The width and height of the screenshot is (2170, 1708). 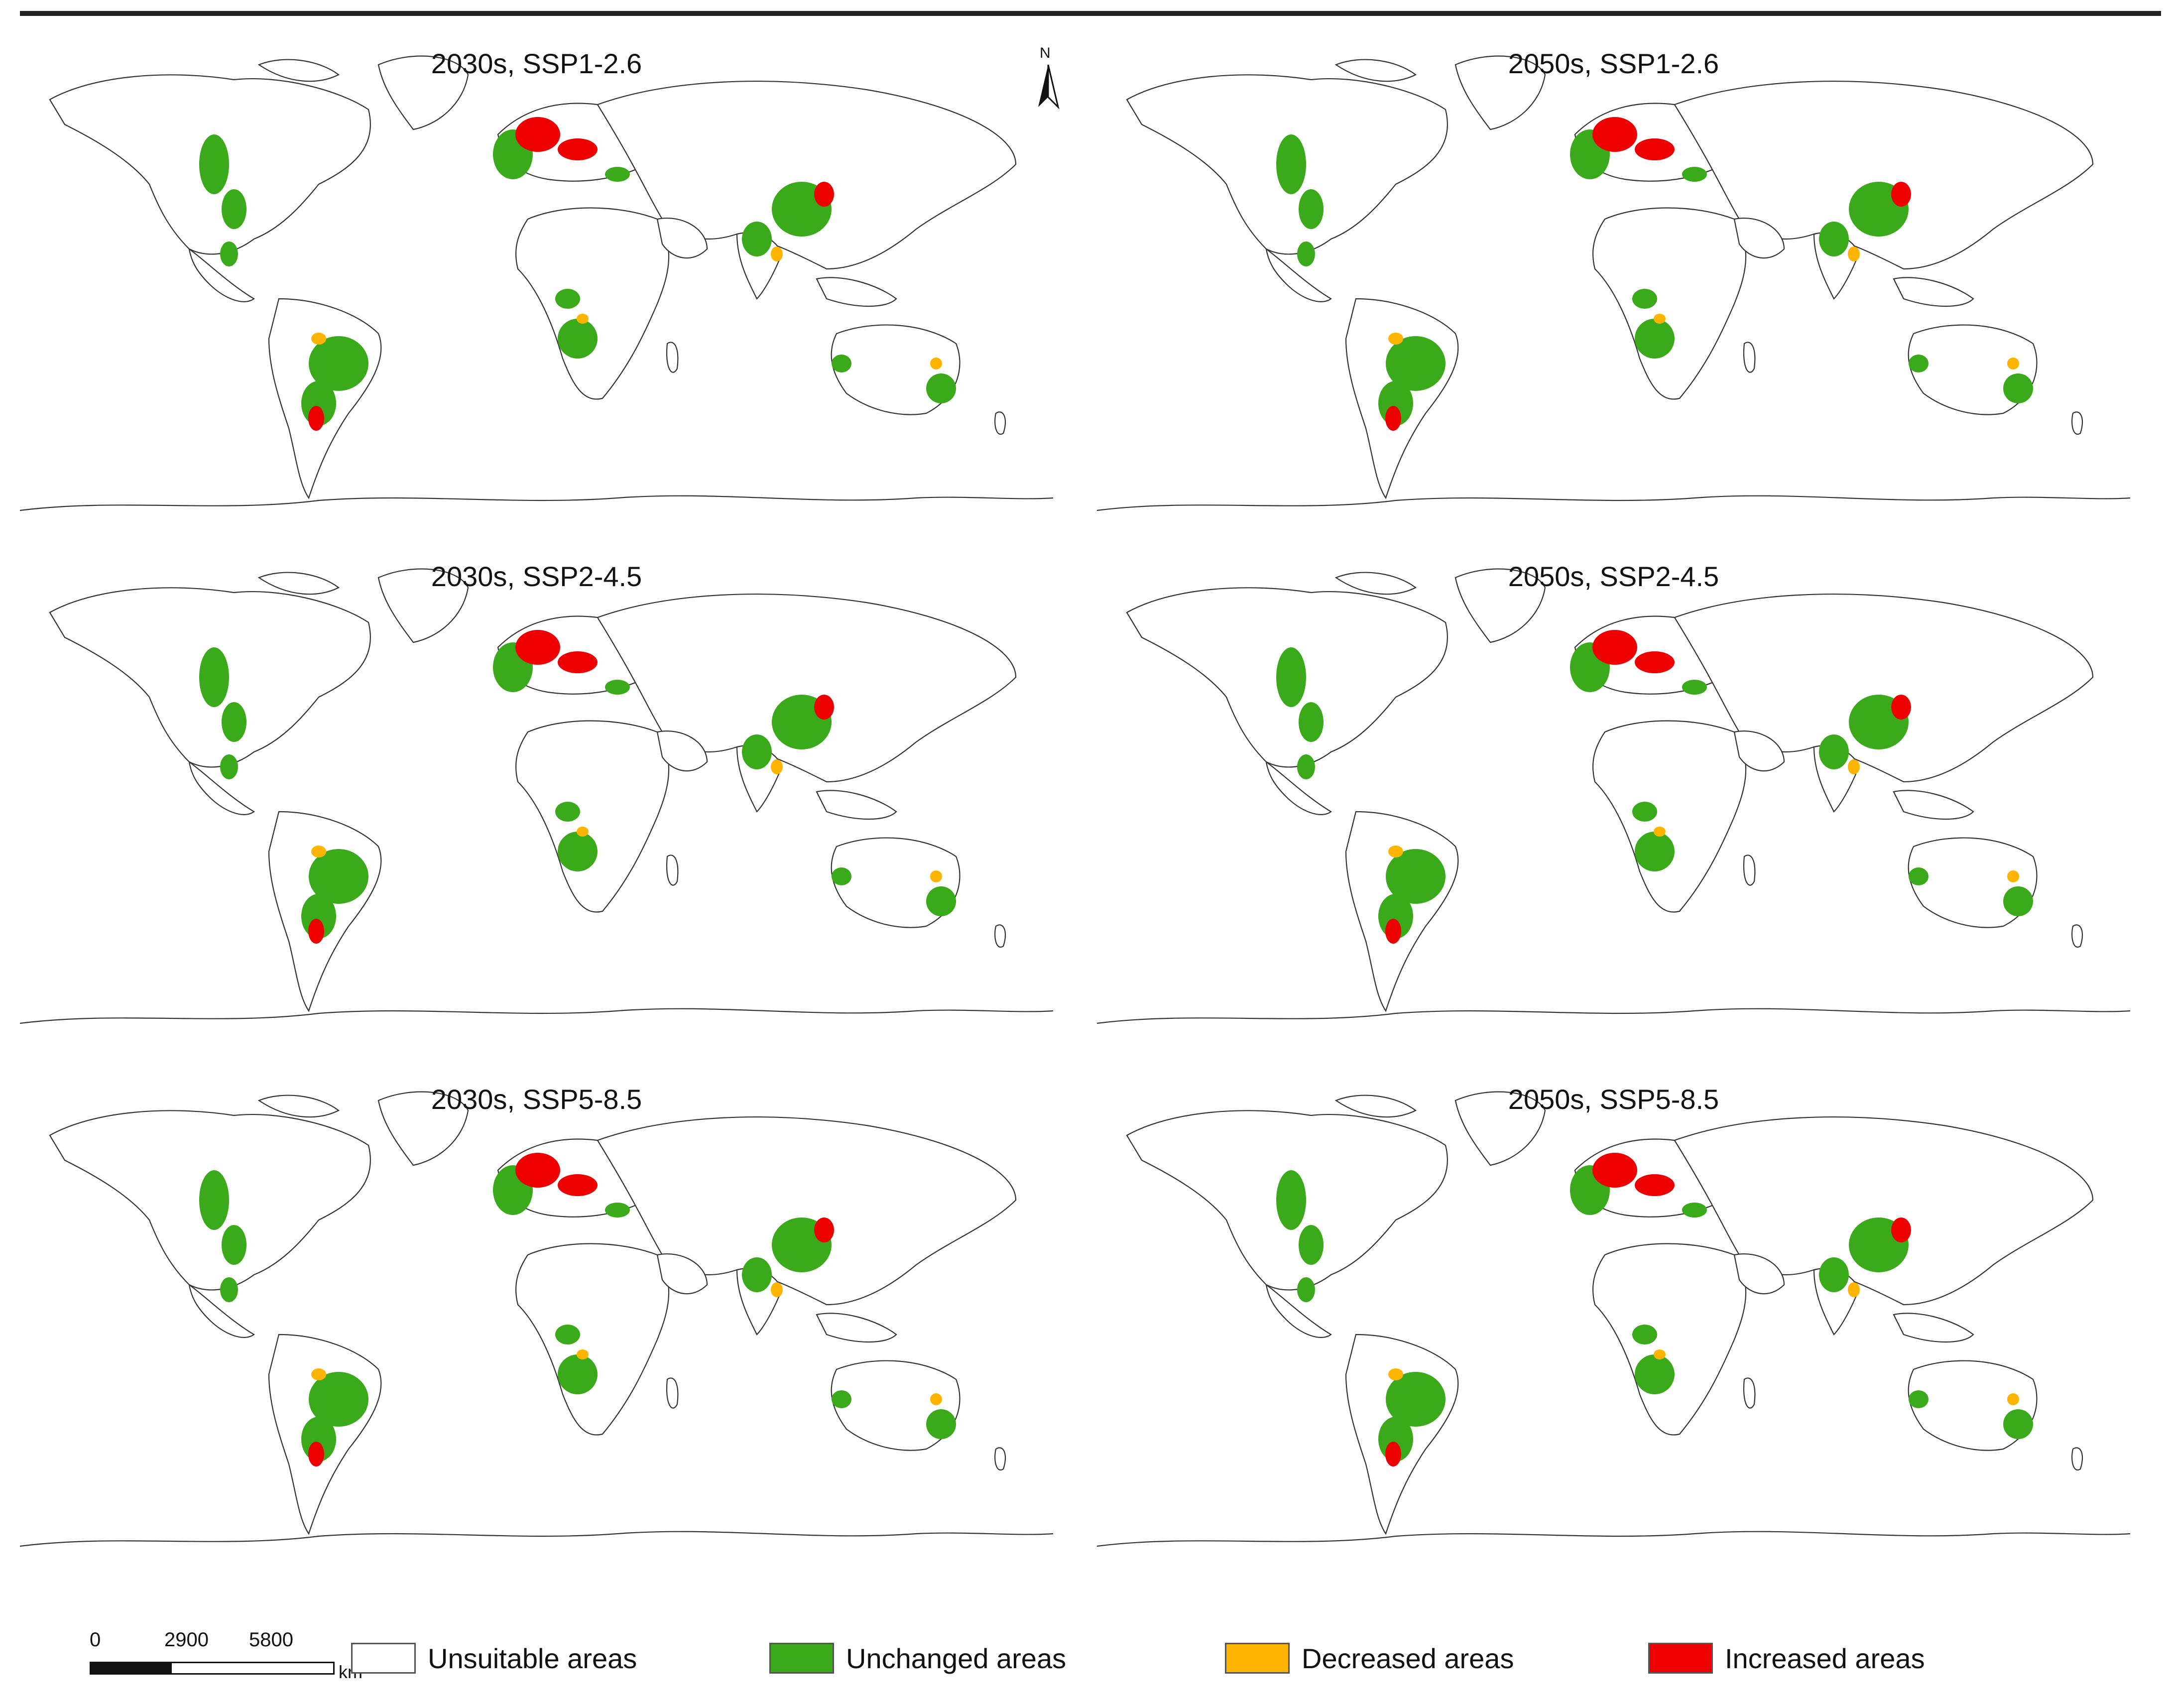 I want to click on map-panel-2030s-ssp2: 2030s, SSP2-4.5, so click(x=536, y=789).